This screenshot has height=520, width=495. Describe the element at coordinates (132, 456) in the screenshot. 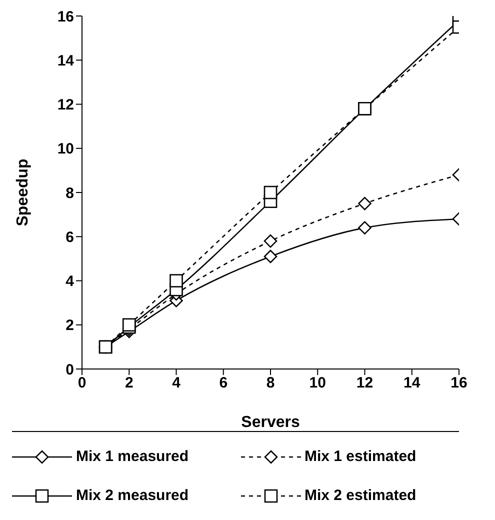

I see `legend-label: Mix 1 measured` at that location.